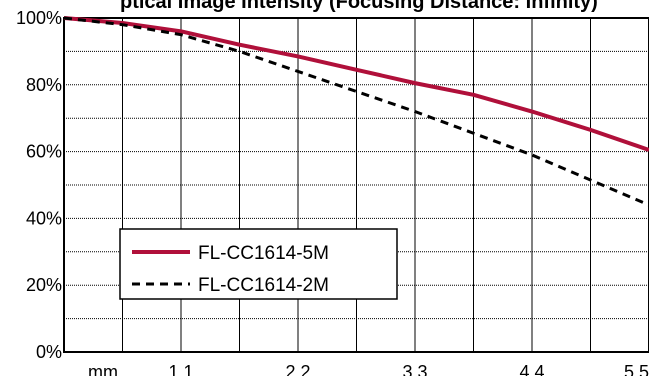 This screenshot has width=649, height=376. I want to click on x-tick-label: 2.2, so click(297, 369).